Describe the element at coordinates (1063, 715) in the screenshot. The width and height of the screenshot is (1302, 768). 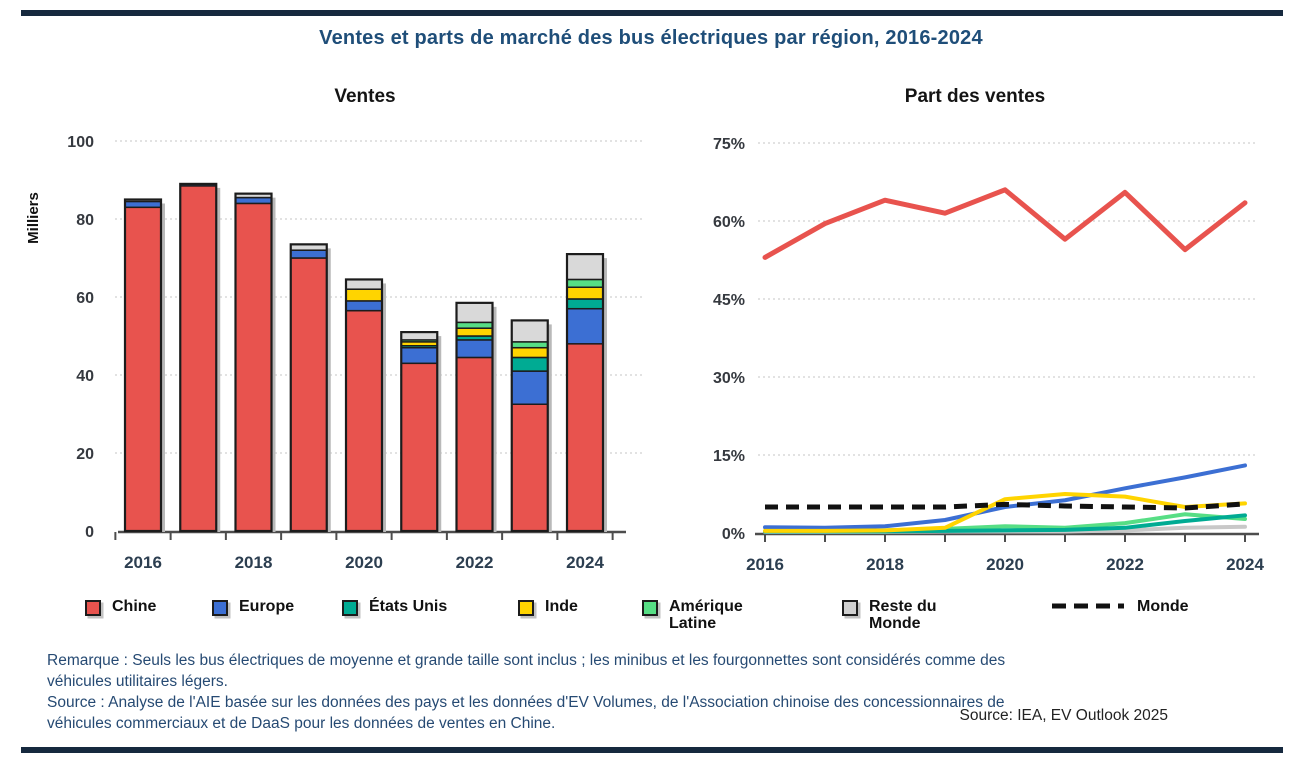
I see `source-attribution: Source: IEA, EV Outlook 2025` at that location.